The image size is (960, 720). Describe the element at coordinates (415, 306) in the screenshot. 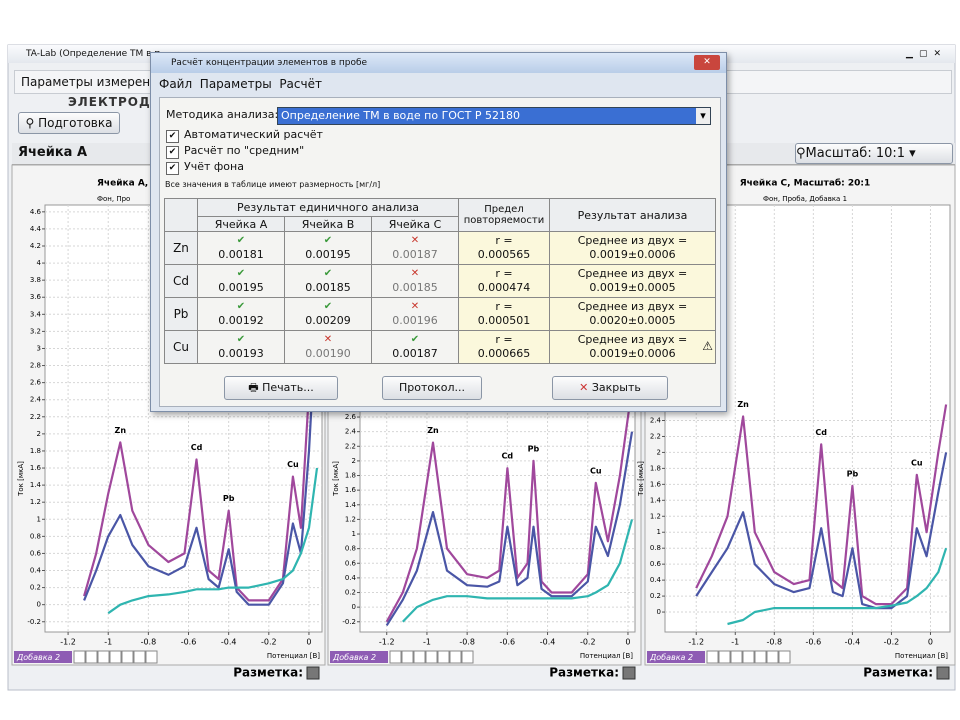

I see `invalid-icon: ✕` at that location.